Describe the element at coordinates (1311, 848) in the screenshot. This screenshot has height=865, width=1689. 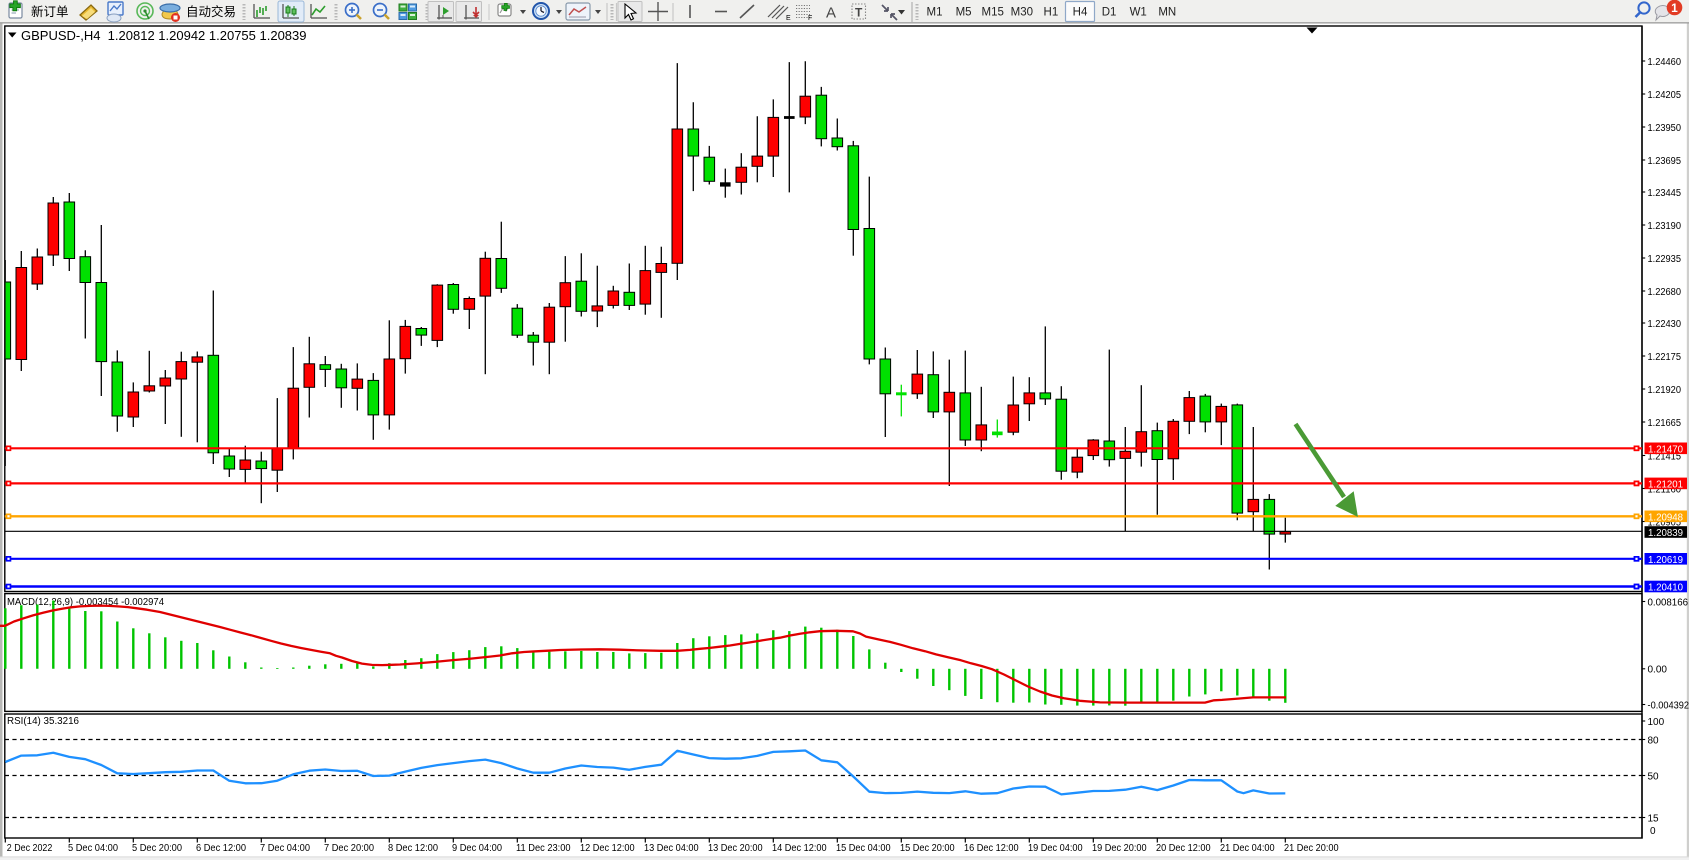
I see `svg-text: 21 Dec 20:00` at that location.